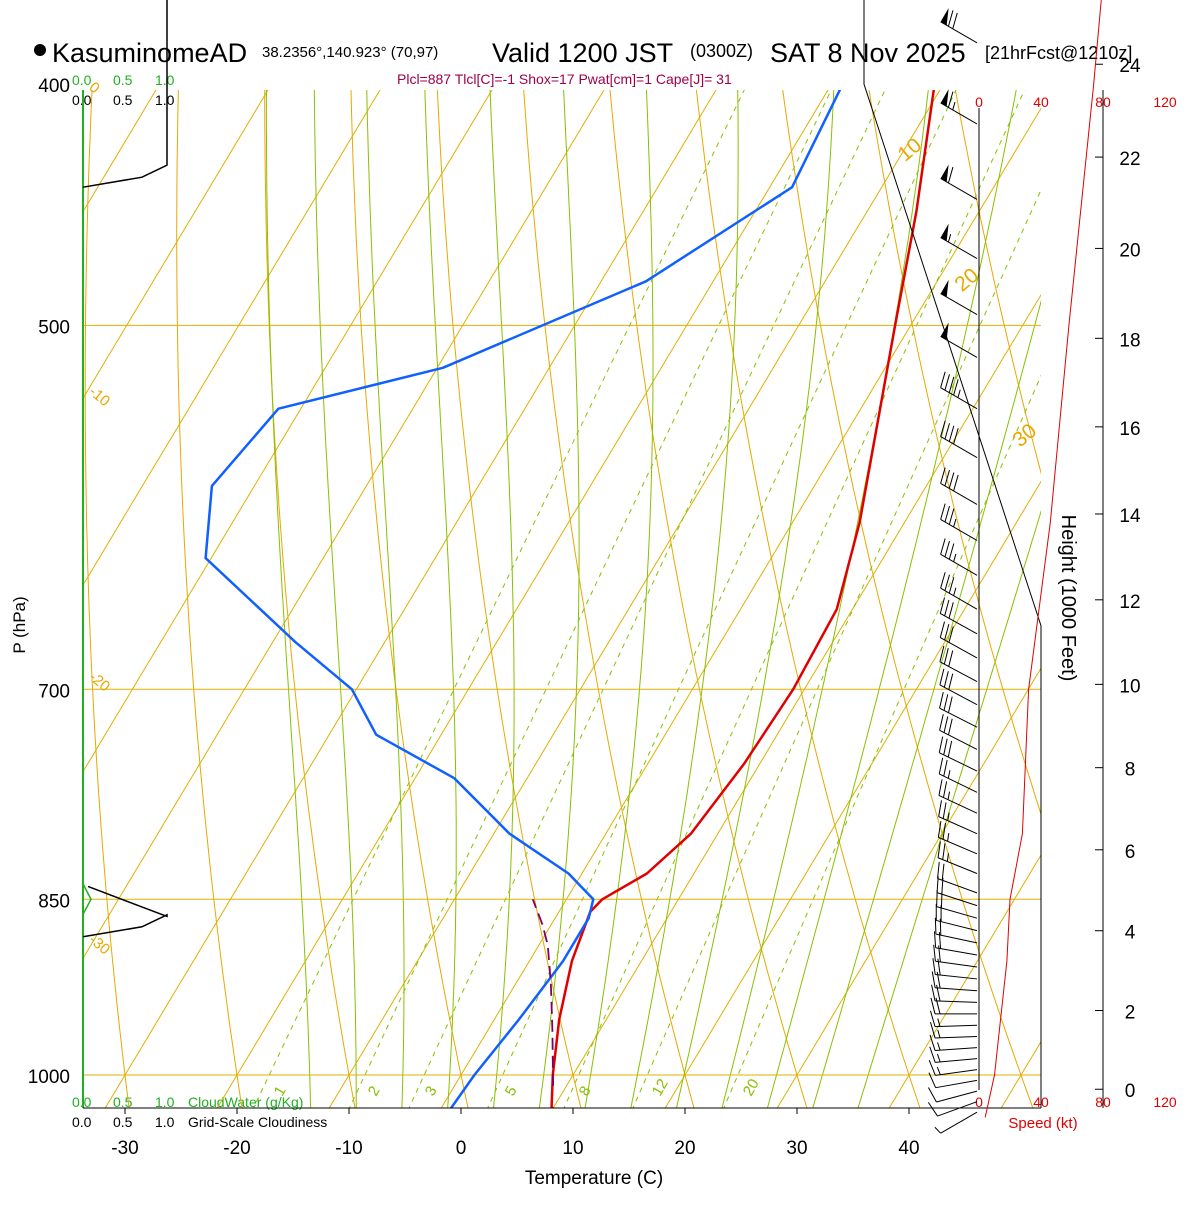 This screenshot has width=1200, height=1205. I want to click on cloudiness-scale-label: 0.5, so click(123, 1122).